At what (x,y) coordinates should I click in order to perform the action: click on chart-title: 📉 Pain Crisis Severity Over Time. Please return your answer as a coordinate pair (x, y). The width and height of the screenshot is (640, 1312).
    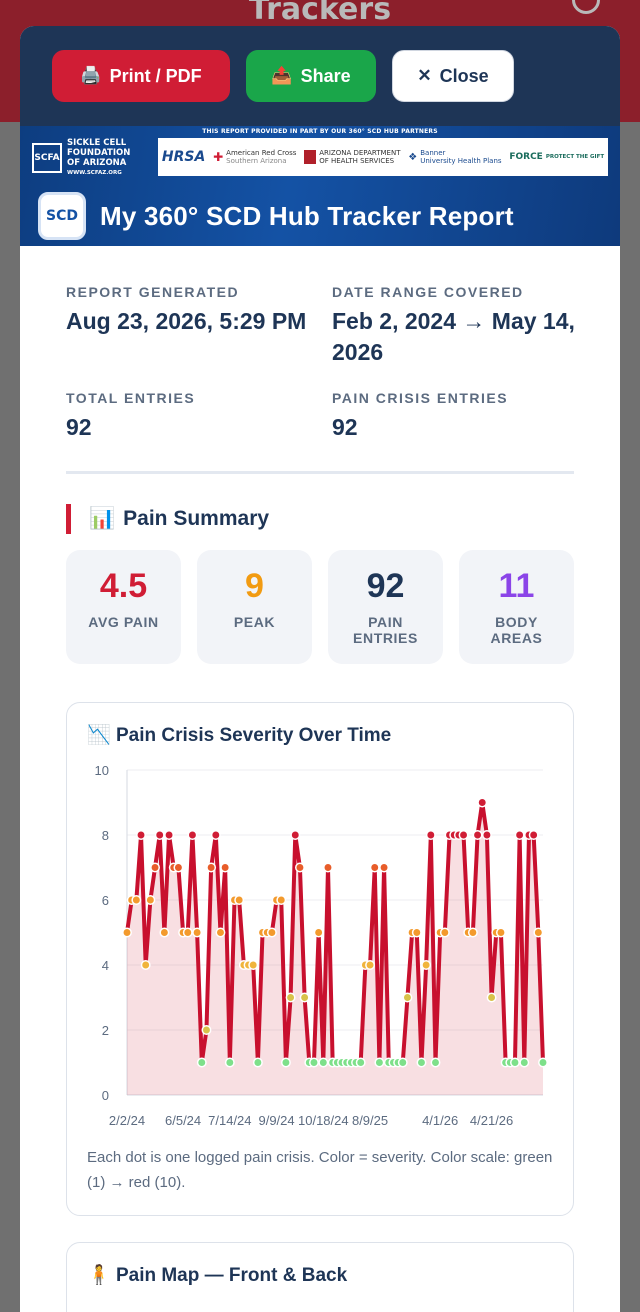
    Looking at the image, I should click on (239, 735).